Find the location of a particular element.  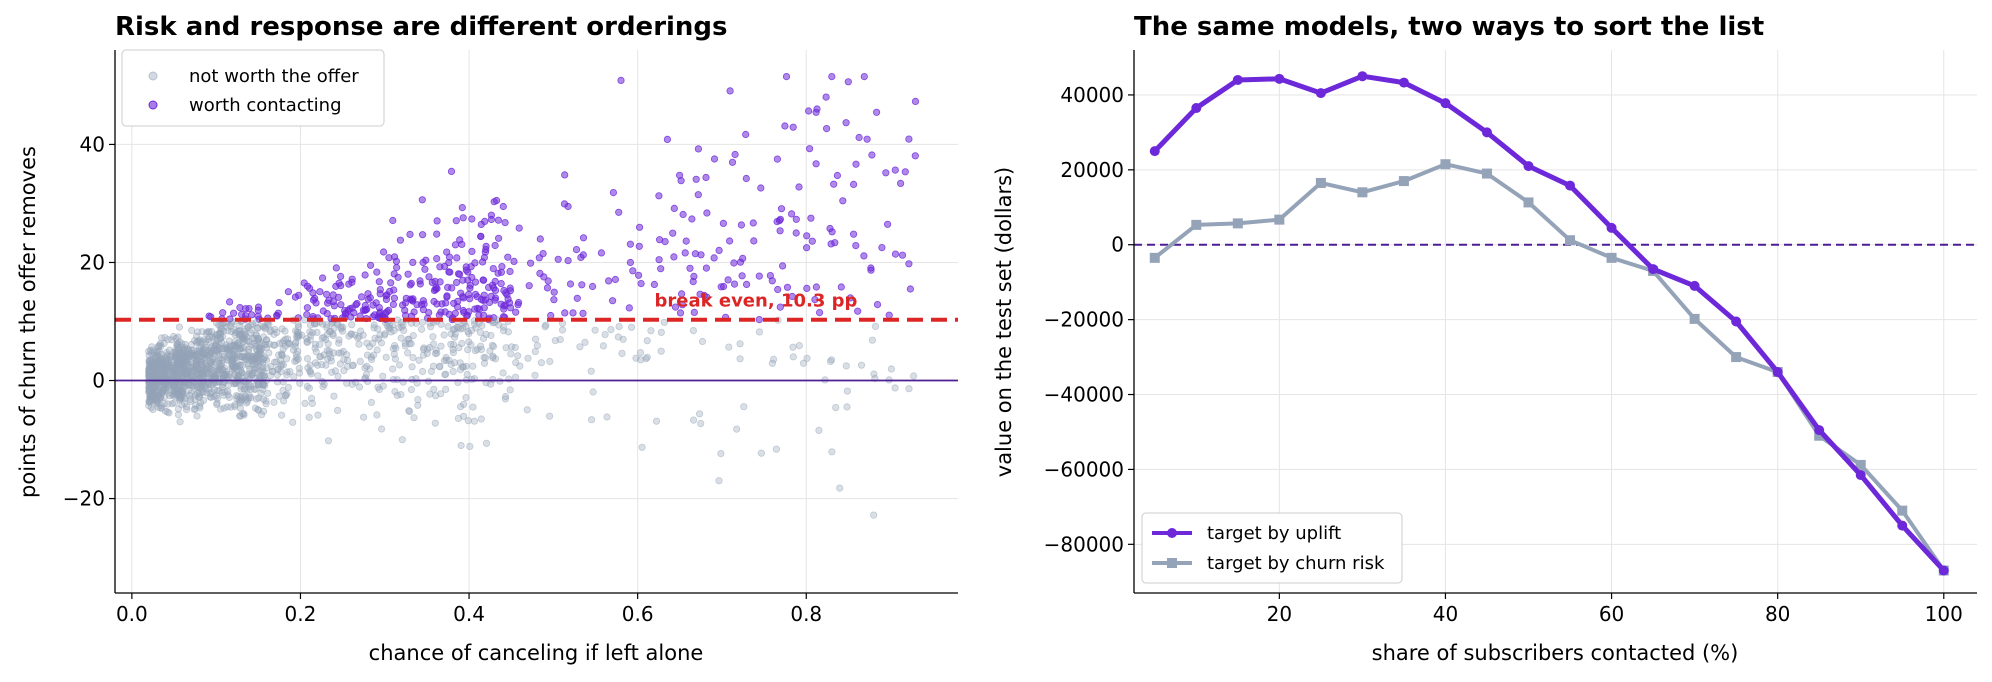

left-y-tick-label: 20 is located at coordinates (92, 262).